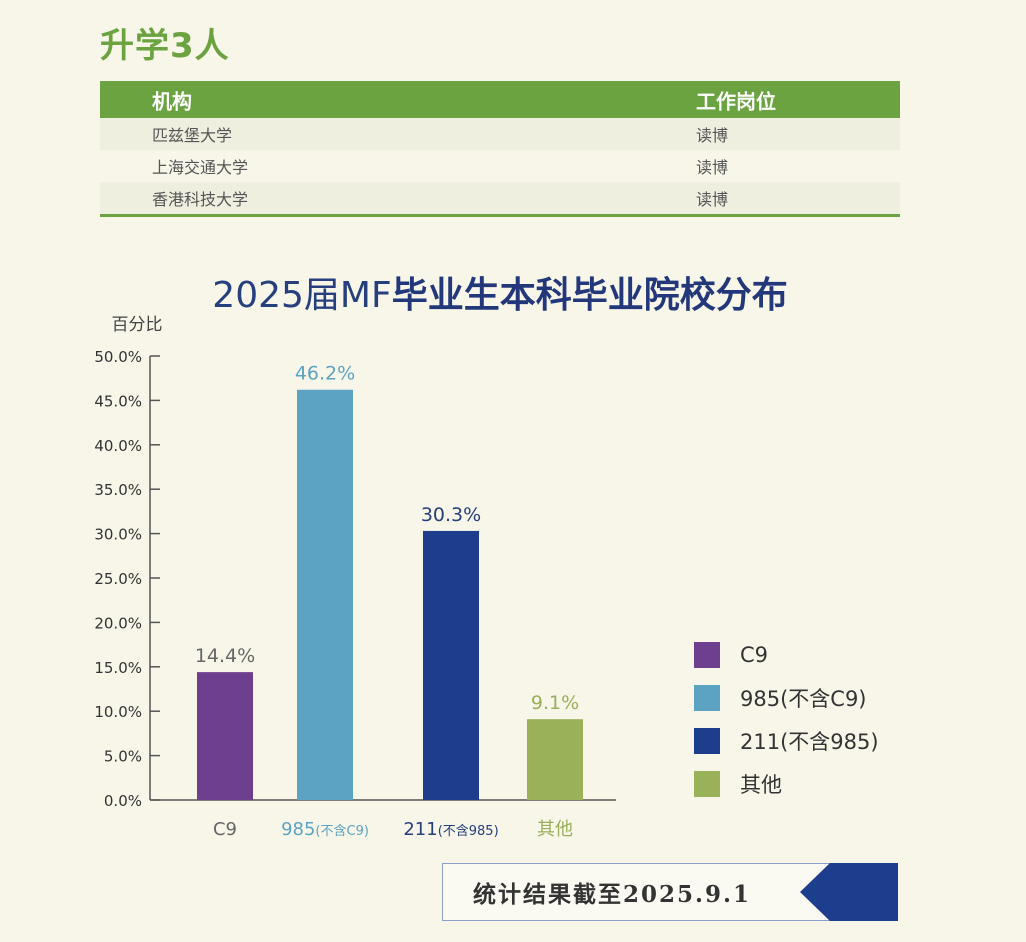  Describe the element at coordinates (325, 374) in the screenshot. I see `bar-value-label: 46.2%` at that location.